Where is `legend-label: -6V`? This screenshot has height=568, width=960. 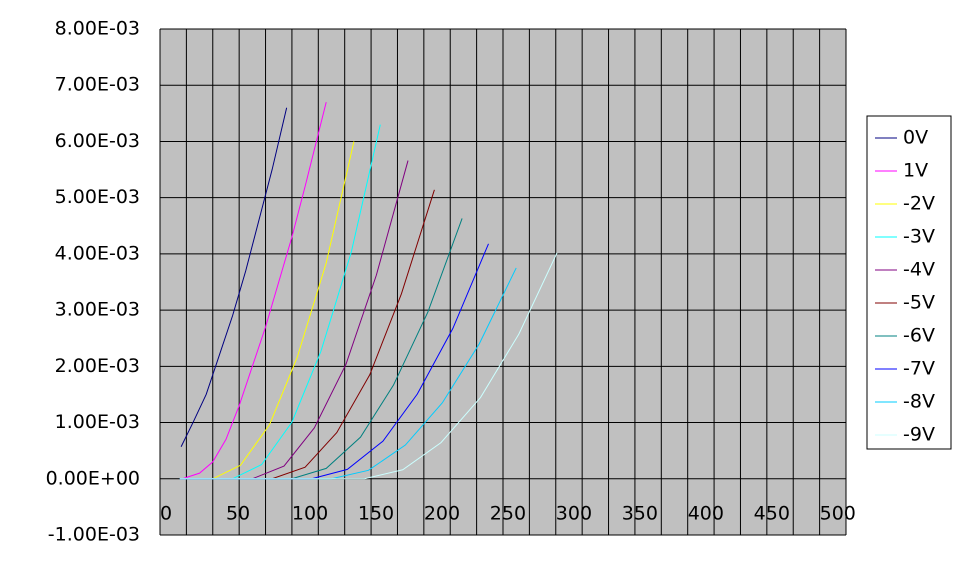
legend-label: -6V is located at coordinates (919, 336).